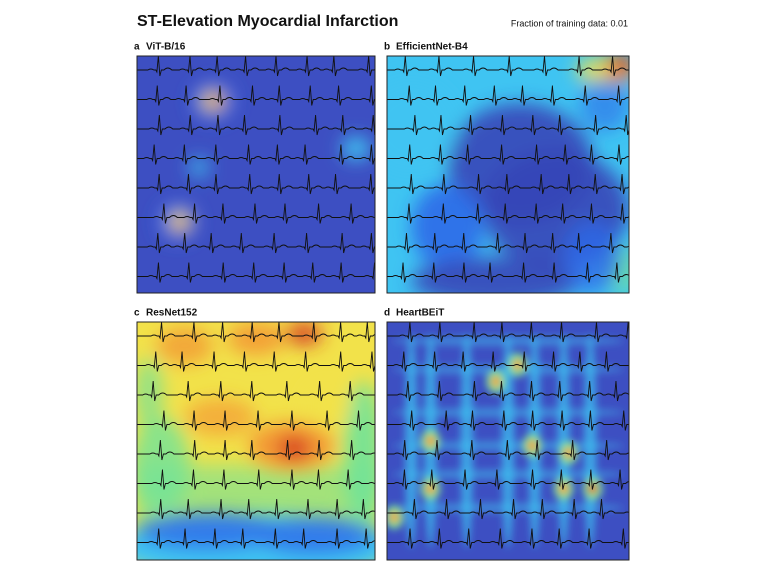  What do you see at coordinates (387, 313) in the screenshot?
I see `panel-letter: d` at bounding box center [387, 313].